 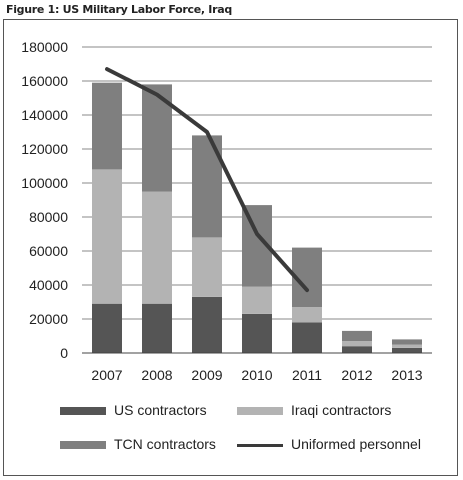 I want to click on y-tick-label: 40000, so click(x=48, y=285).